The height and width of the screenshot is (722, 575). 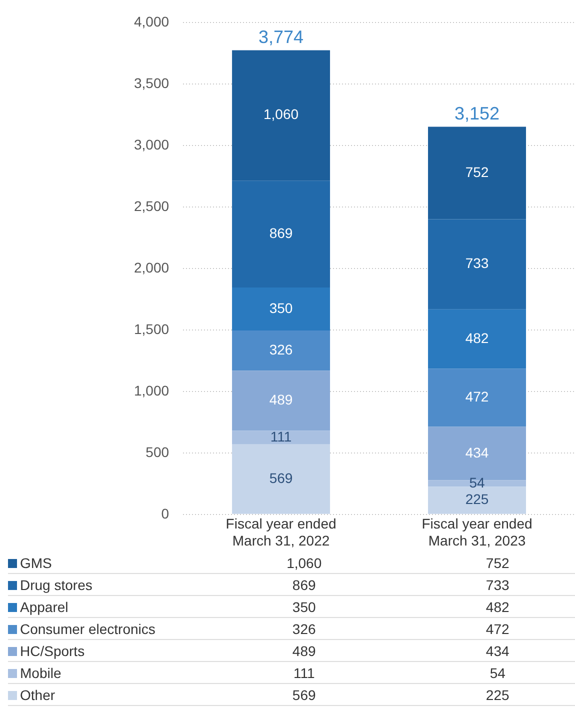 What do you see at coordinates (304, 695) in the screenshot?
I see `data-label: 569` at bounding box center [304, 695].